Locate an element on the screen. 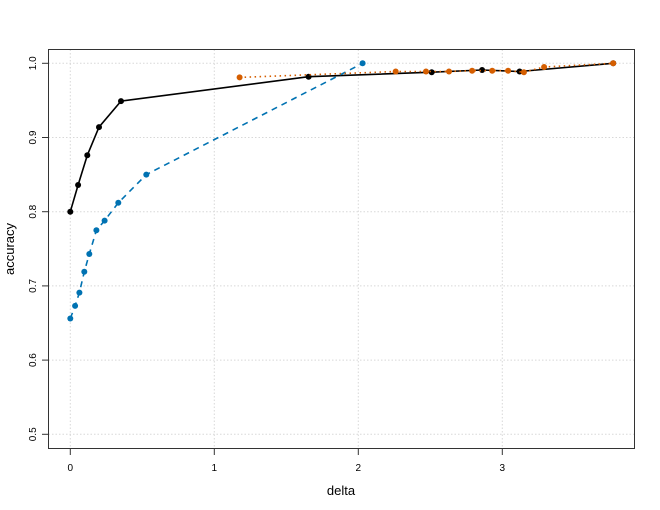 Image resolution: width=660 pixels, height=510 pixels. series-line is located at coordinates (426, 70).